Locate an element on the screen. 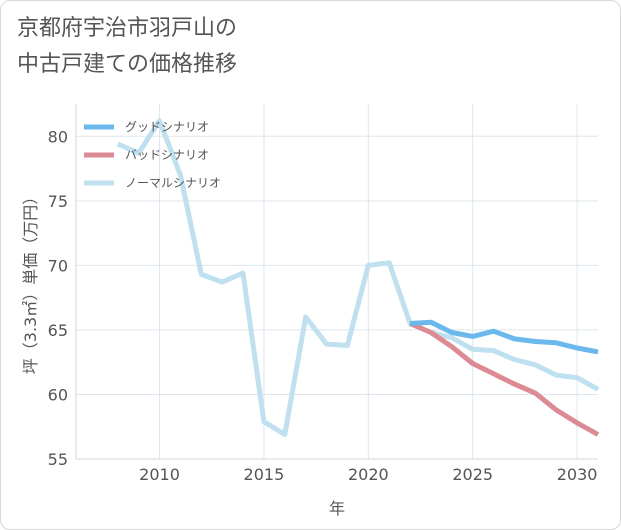  y-tick-label: 65 is located at coordinates (58, 330).